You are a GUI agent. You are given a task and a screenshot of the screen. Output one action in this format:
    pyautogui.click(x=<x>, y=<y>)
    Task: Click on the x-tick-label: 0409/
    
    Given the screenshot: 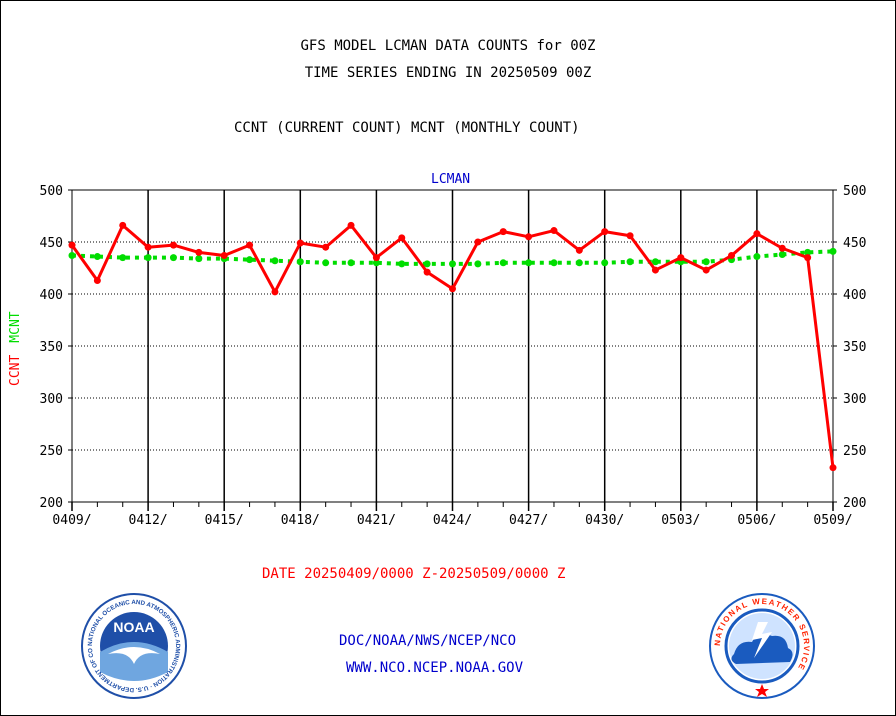 What is the action you would take?
    pyautogui.click(x=71, y=520)
    